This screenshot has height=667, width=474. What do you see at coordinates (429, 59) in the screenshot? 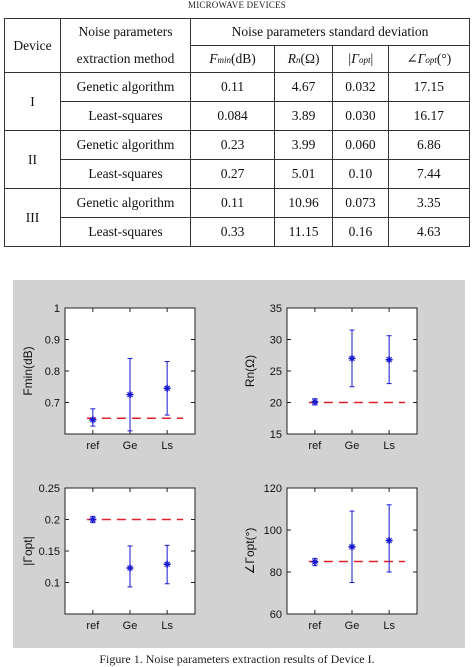
I see `header-gopt-angle: ∠Γopt(°)` at bounding box center [429, 59].